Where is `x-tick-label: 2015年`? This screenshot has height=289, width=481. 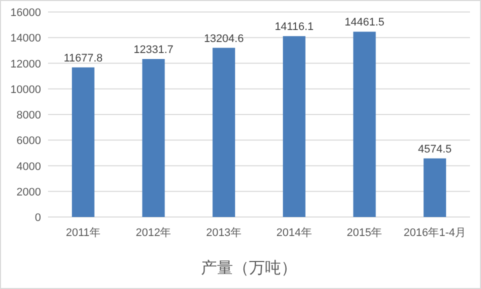 x-tick-label: 2015年 is located at coordinates (364, 233).